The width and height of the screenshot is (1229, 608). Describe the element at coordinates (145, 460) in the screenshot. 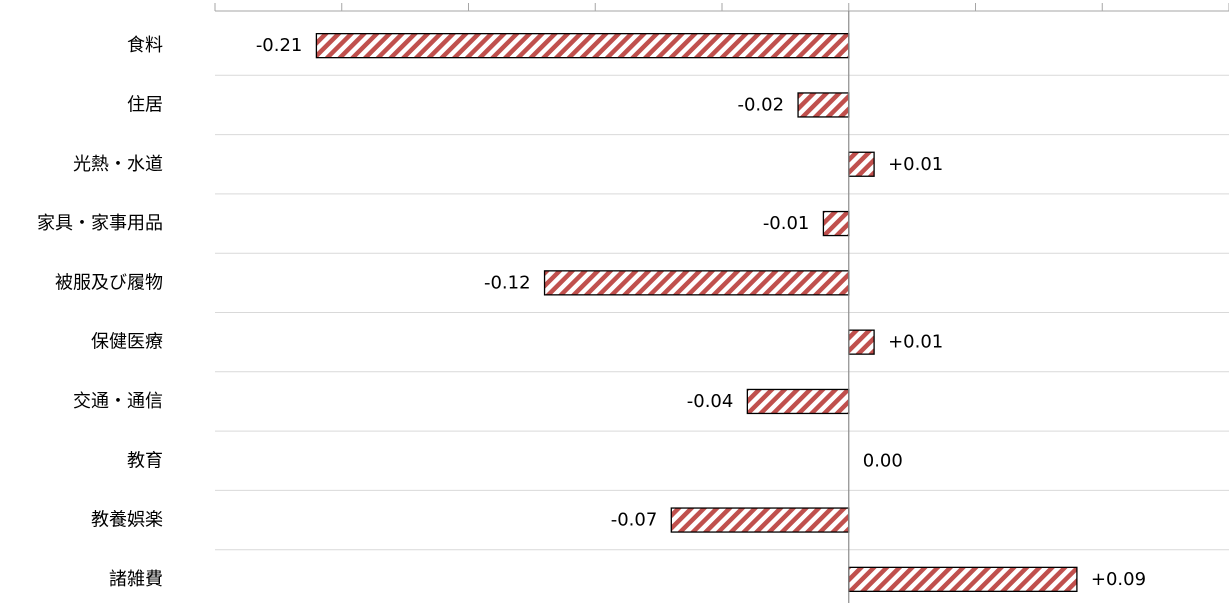

I see `category-label-7: 教育` at that location.